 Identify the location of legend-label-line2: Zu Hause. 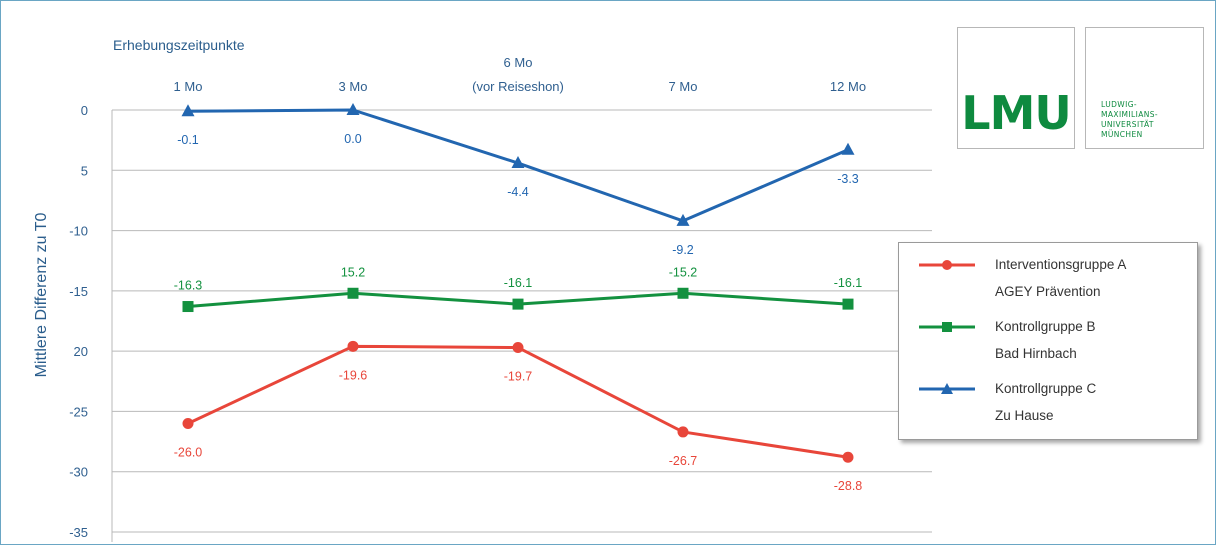
(1024, 415).